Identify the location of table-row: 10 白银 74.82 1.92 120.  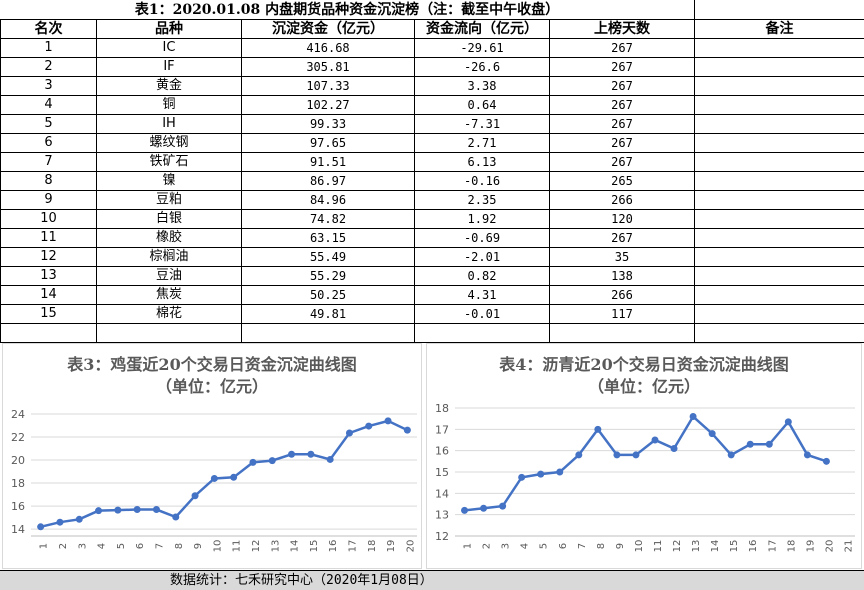
(432, 219).